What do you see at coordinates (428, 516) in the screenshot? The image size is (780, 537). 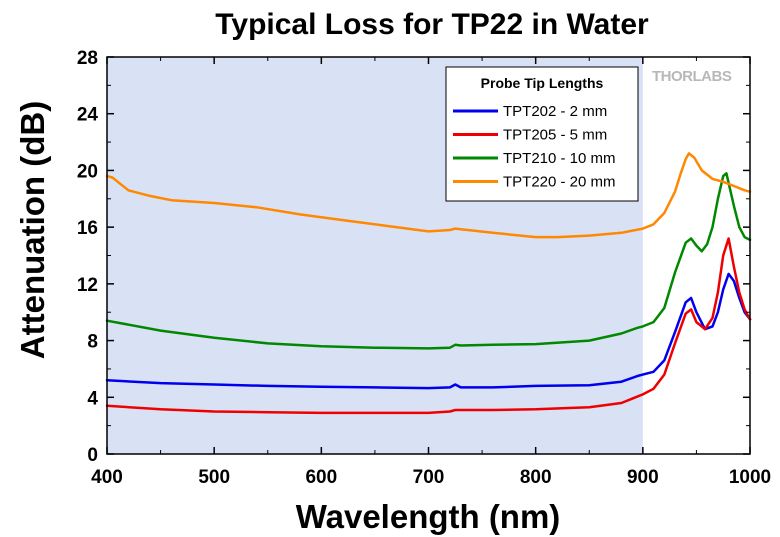 I see `x-axis-label: Wavelength (nm)` at bounding box center [428, 516].